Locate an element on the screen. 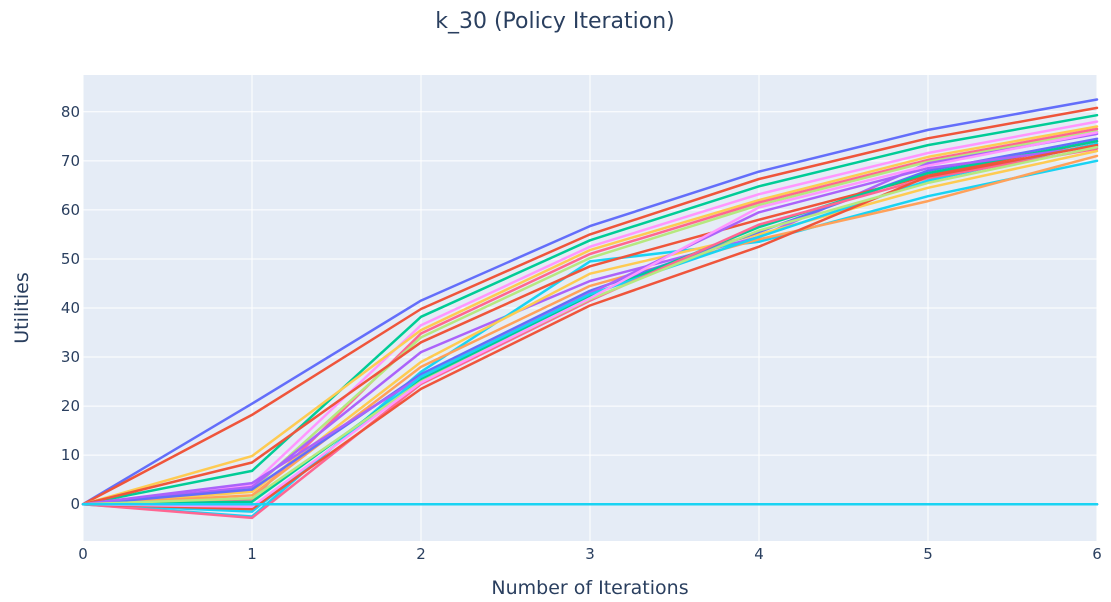 This screenshot has width=1111, height=602. y-axis-title: Utilities is located at coordinates (22, 308).